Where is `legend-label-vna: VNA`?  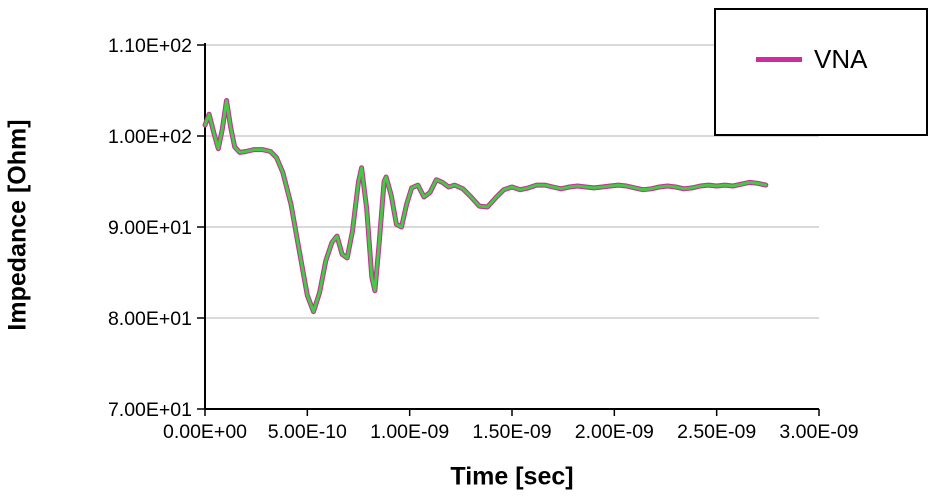
legend-label-vna: VNA is located at coordinates (841, 59).